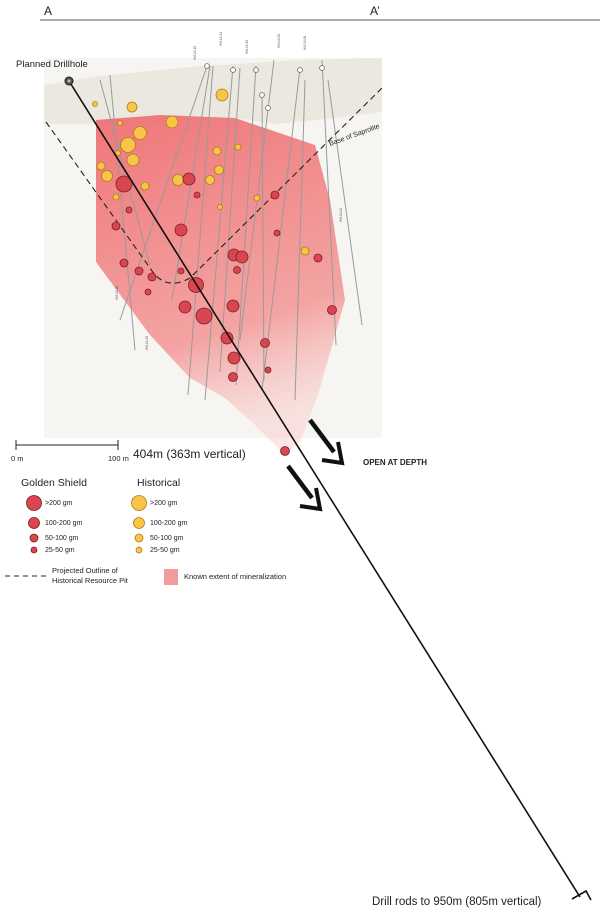 This screenshot has height=916, width=600. What do you see at coordinates (54, 483) in the screenshot?
I see `legend-golden-shield-title: Golden Shield` at bounding box center [54, 483].